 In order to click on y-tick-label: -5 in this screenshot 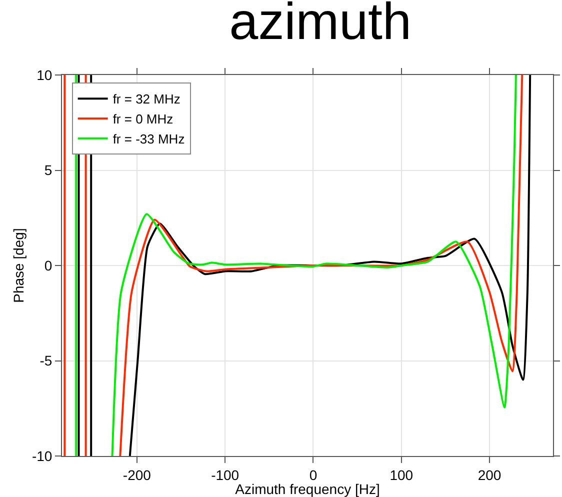, I will do `click(46, 360)`.